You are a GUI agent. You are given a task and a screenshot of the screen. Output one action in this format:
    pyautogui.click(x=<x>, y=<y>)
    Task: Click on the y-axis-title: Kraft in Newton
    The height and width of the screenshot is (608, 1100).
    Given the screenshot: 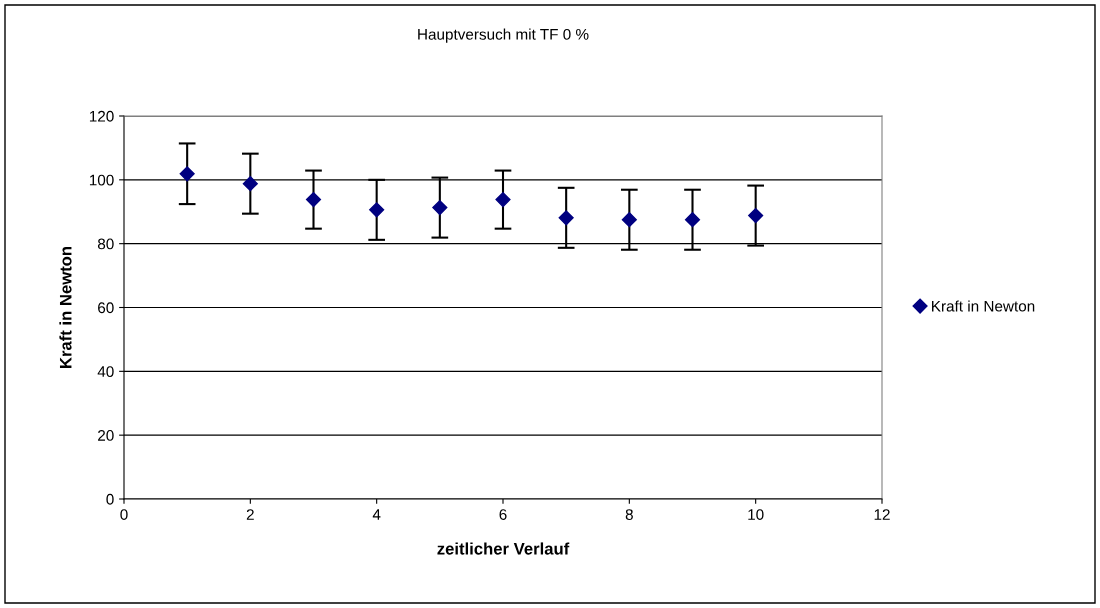 What is the action you would take?
    pyautogui.click(x=65, y=307)
    